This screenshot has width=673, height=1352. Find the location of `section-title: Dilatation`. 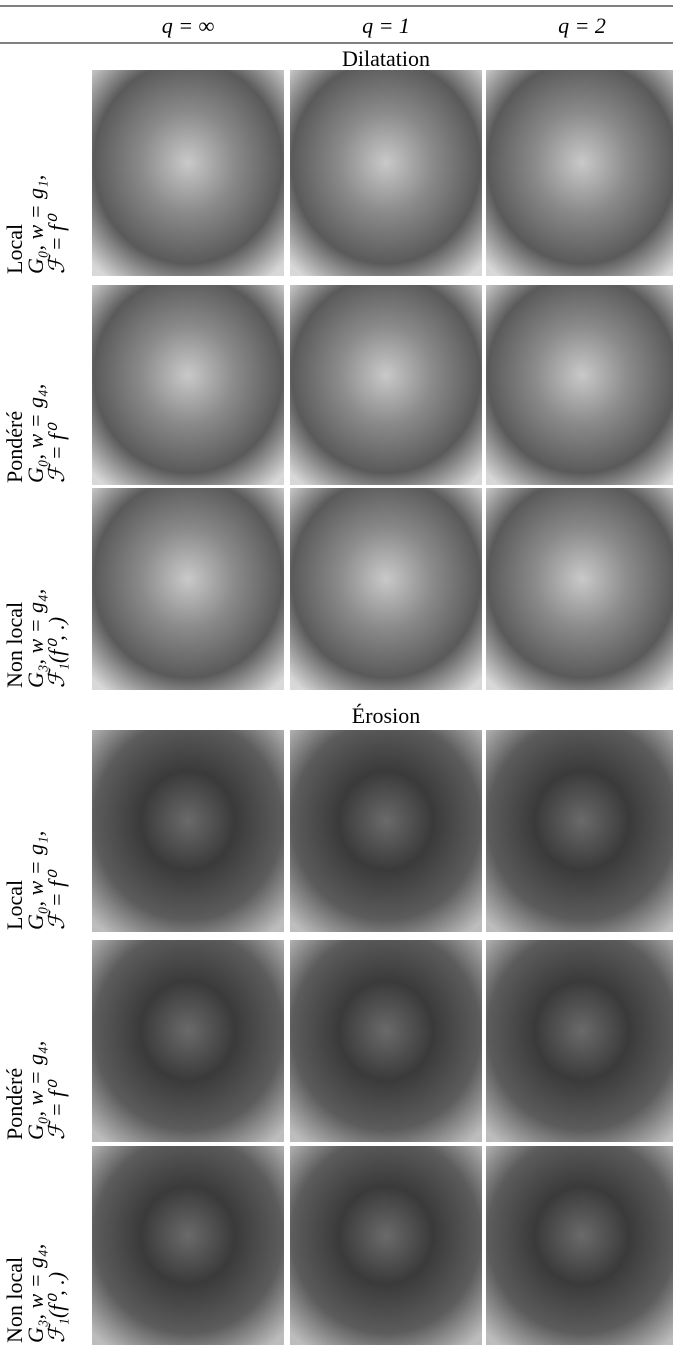

section-title: Dilatation is located at coordinates (386, 58).